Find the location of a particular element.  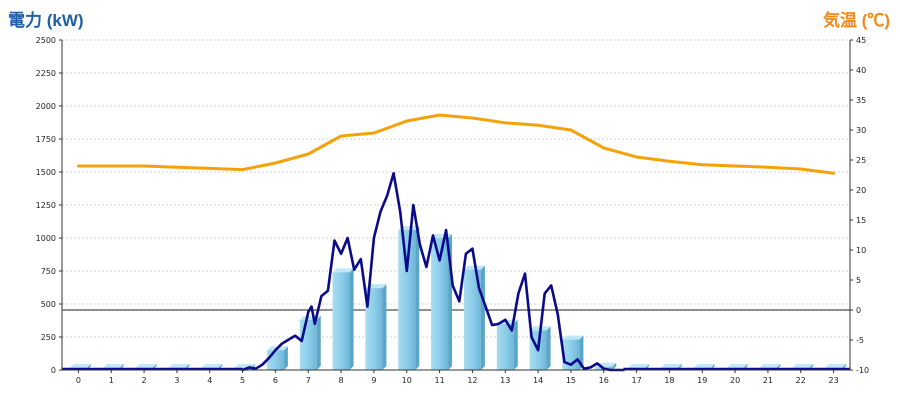

left-axis-title: 電力 (kW) is located at coordinates (46, 20).